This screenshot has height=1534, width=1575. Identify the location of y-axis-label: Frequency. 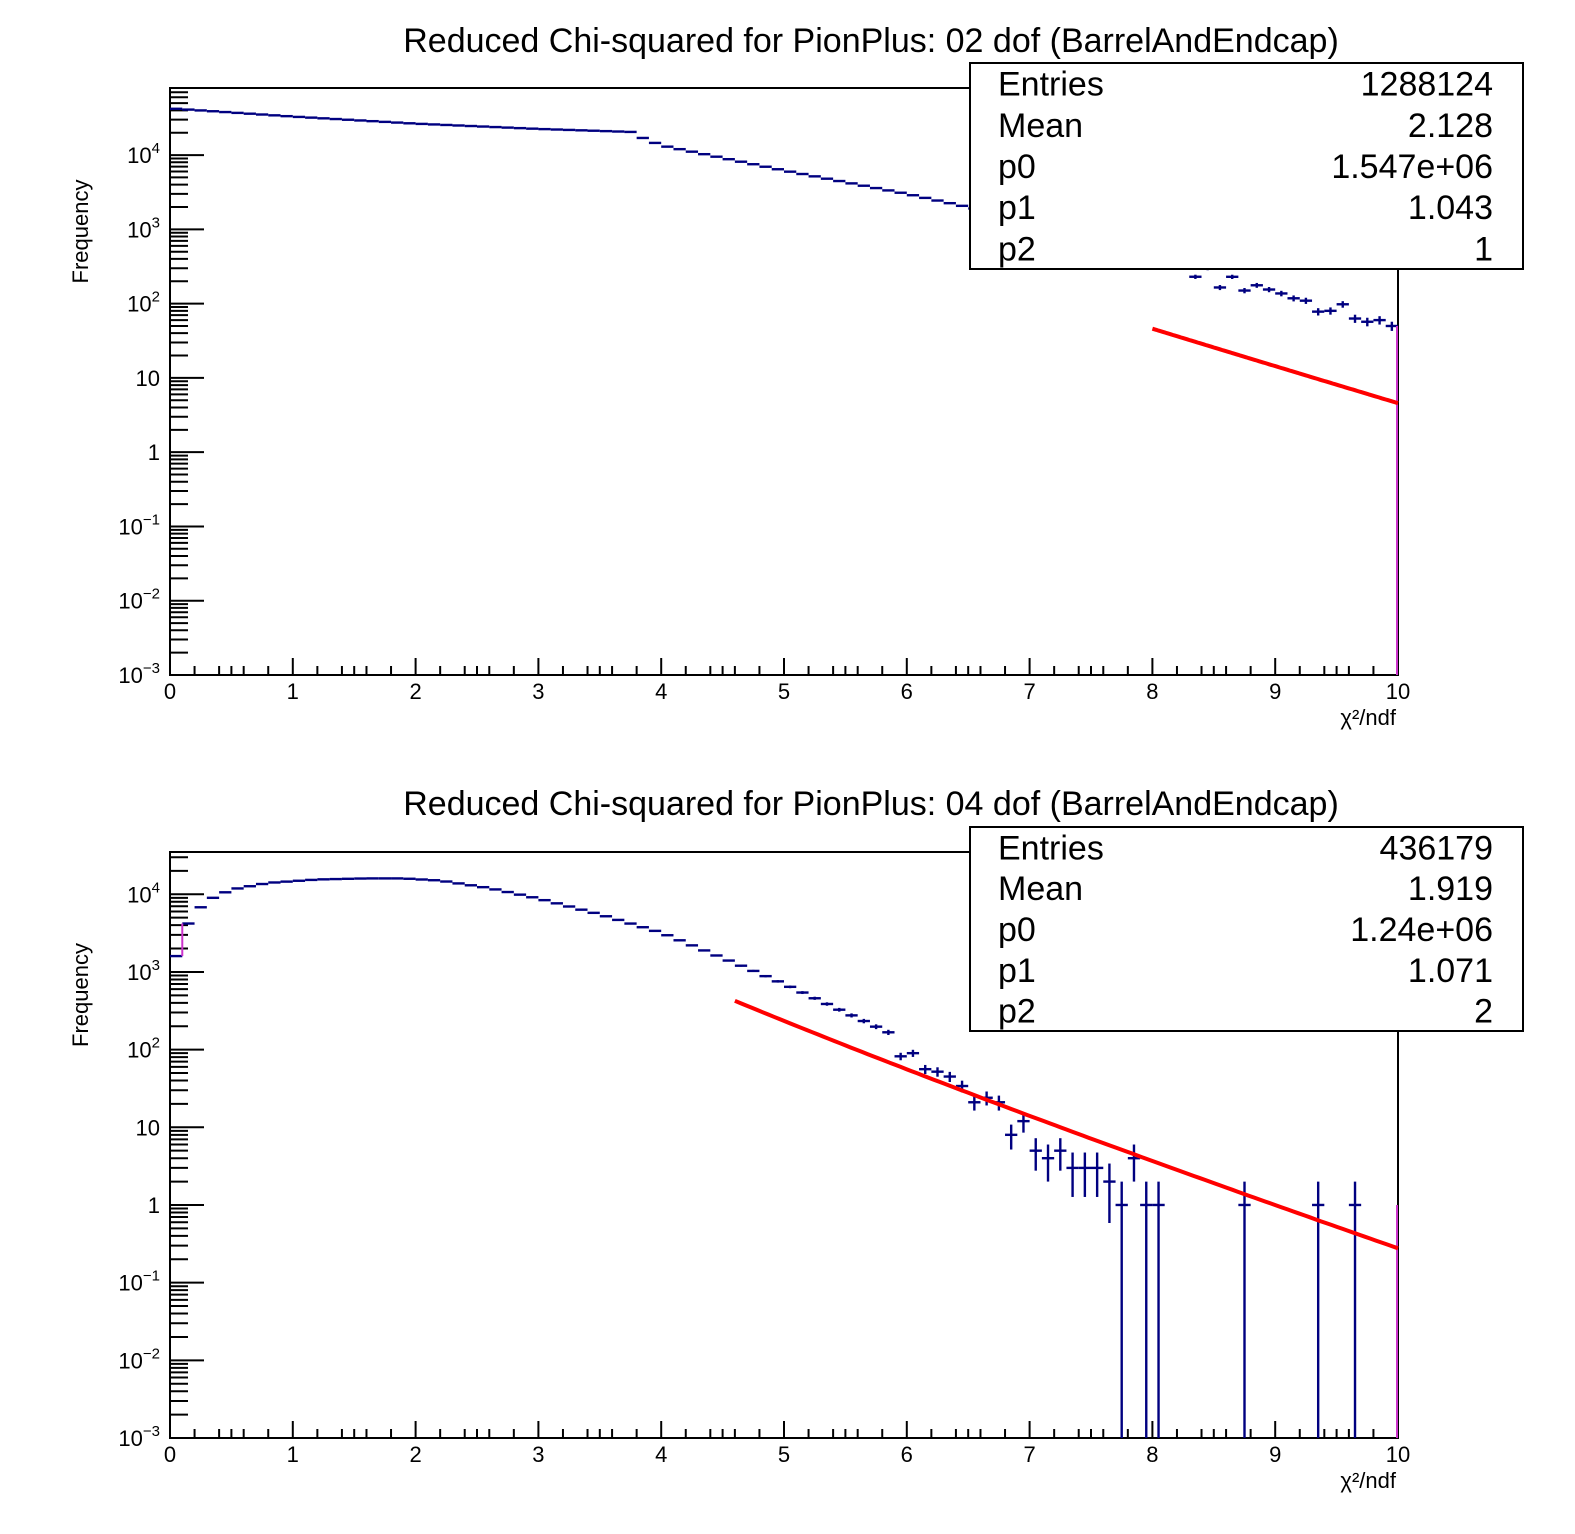
(80, 995).